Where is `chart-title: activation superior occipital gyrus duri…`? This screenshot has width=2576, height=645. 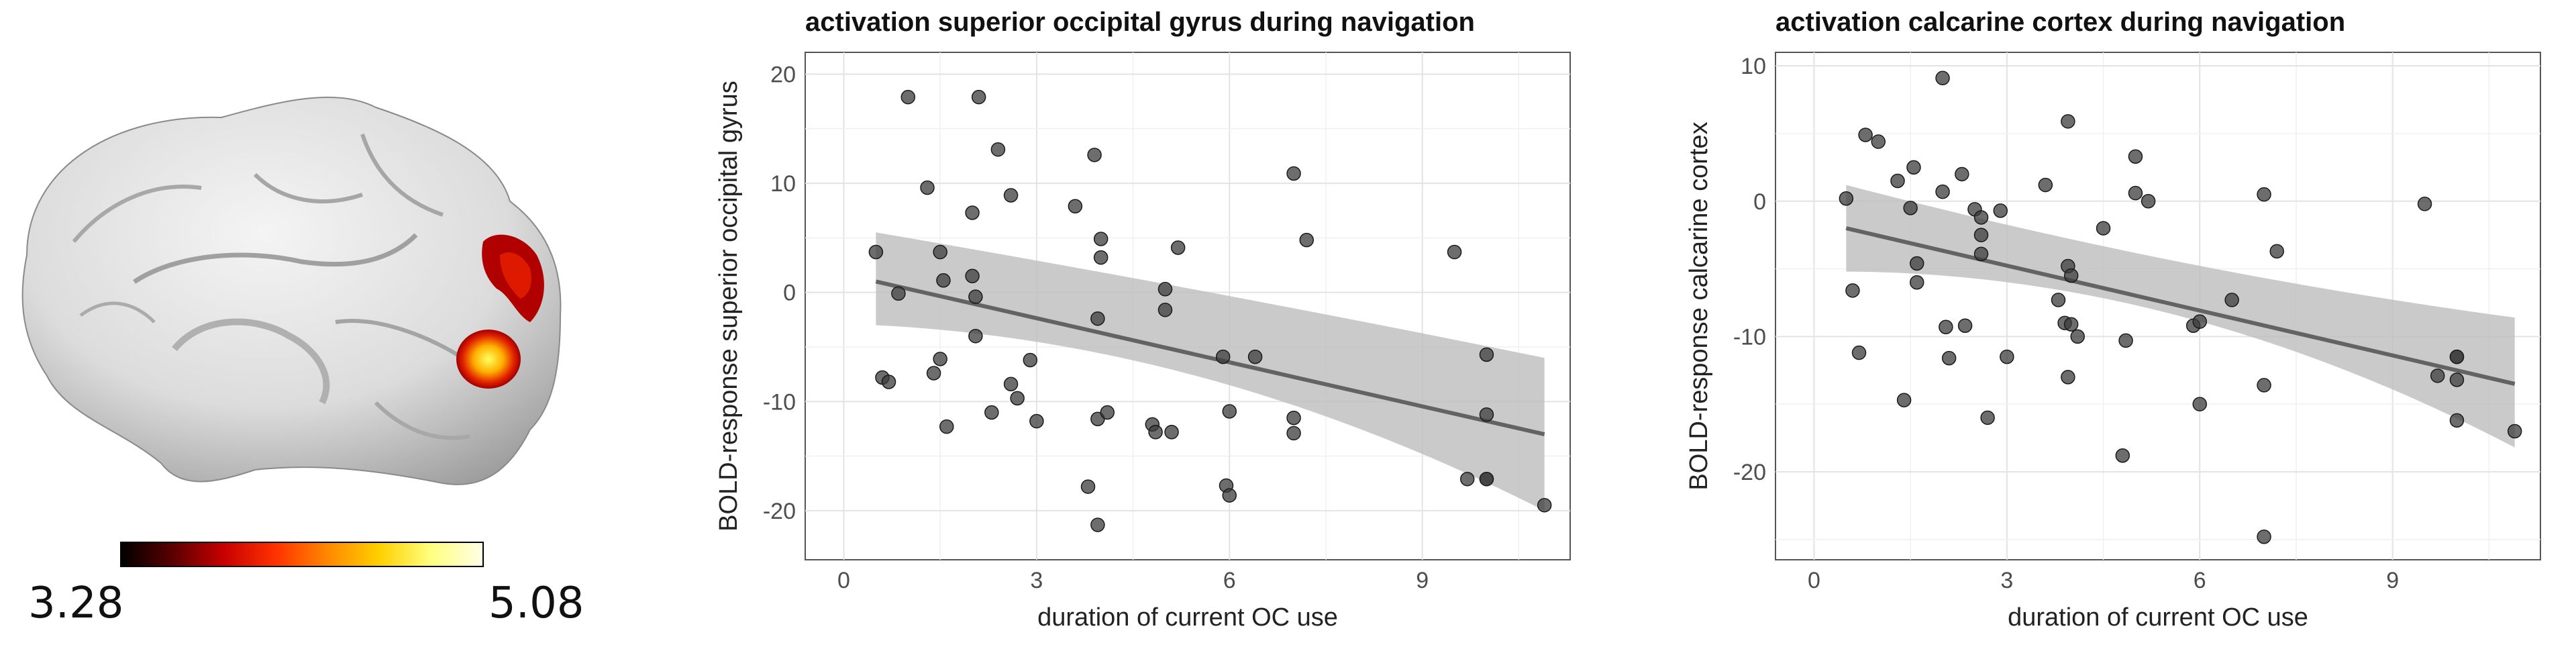 chart-title: activation superior occipital gyrus duri… is located at coordinates (1140, 22).